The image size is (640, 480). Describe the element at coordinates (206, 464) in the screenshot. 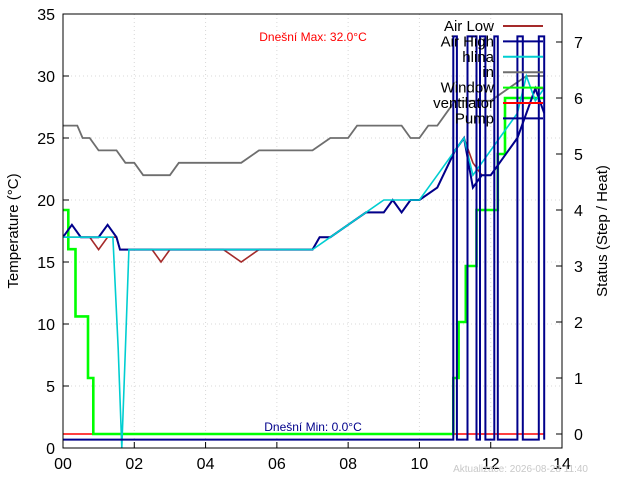

I see `x-tick-label: 04` at that location.